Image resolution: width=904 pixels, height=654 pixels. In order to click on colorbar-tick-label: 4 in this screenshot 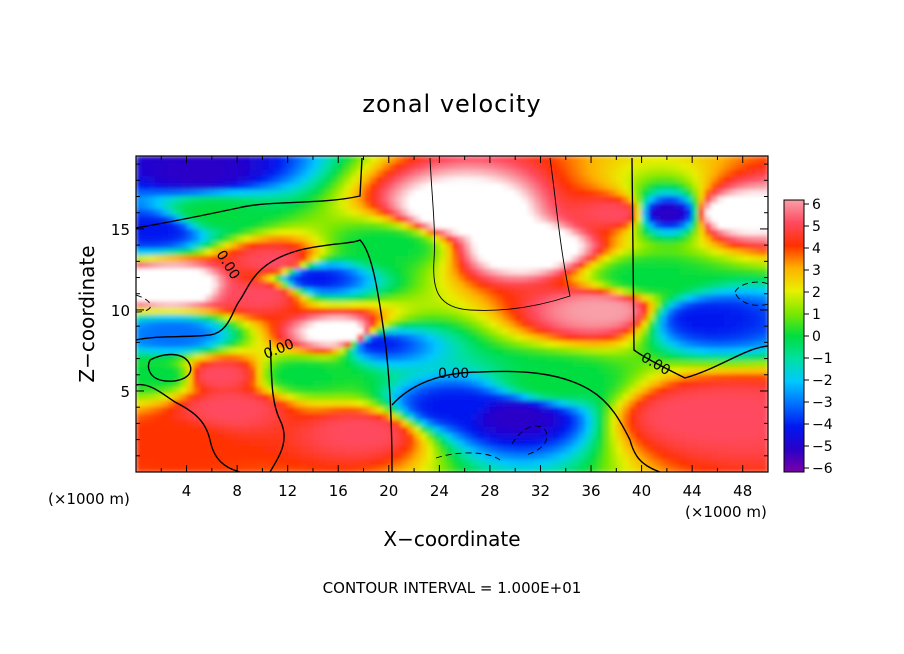, I will do `click(816, 249)`.